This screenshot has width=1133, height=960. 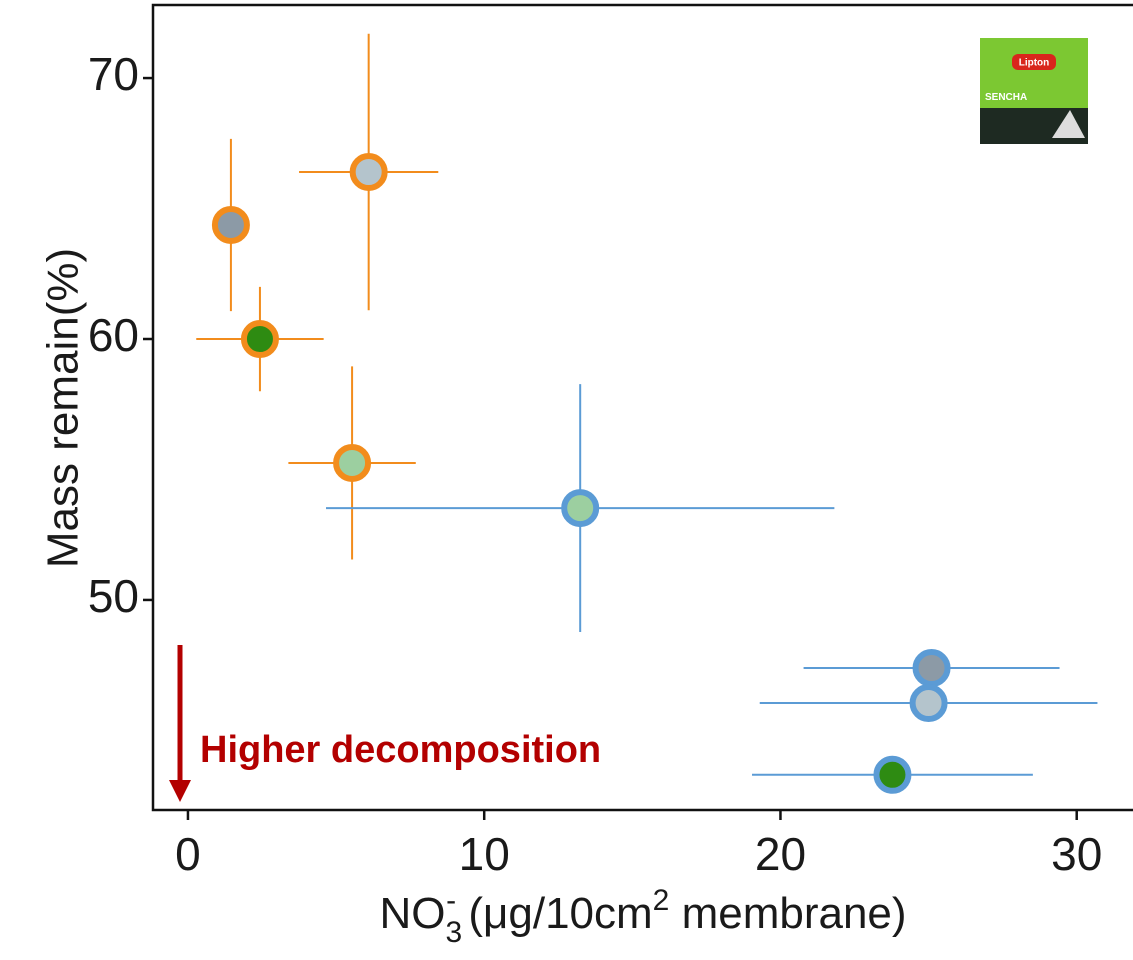 What do you see at coordinates (113, 335) in the screenshot?
I see `y-tick-label: 60` at bounding box center [113, 335].